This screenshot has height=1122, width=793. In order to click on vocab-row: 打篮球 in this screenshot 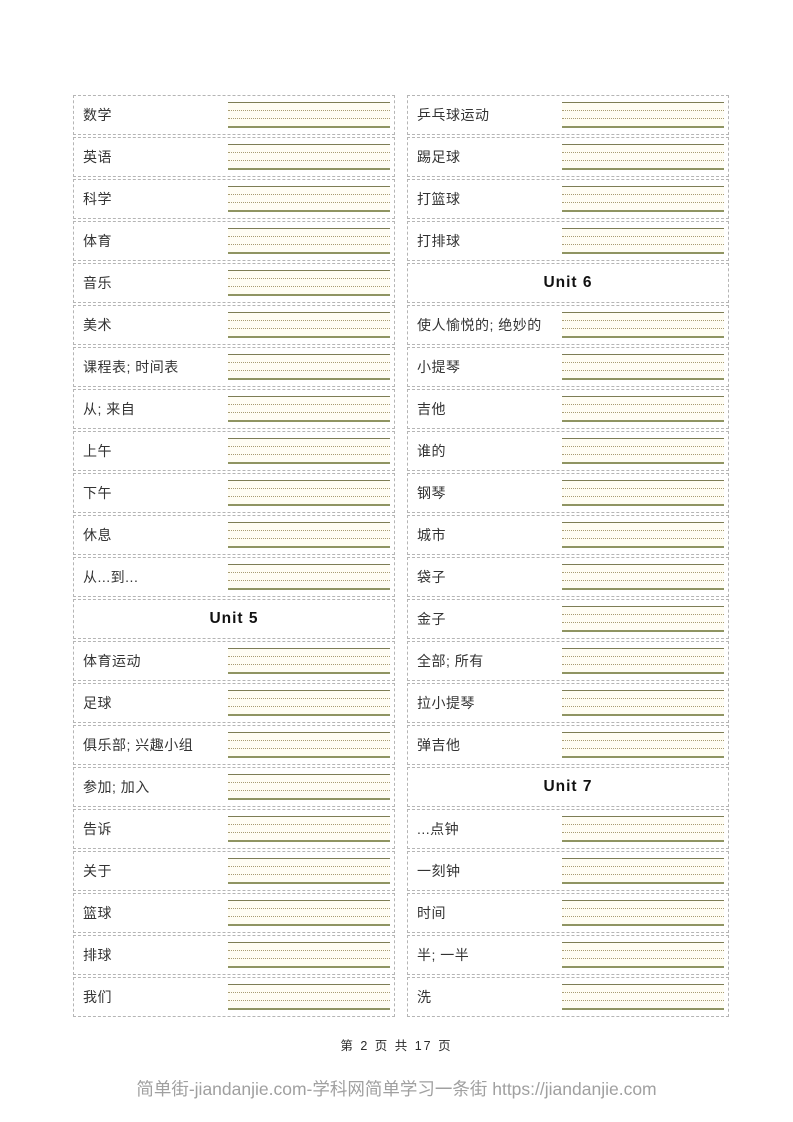, I will do `click(568, 199)`.